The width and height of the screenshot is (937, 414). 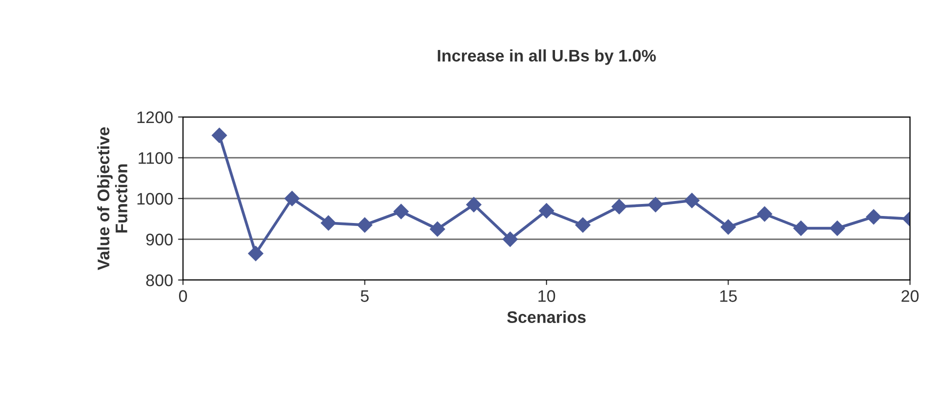 I want to click on y-tick-label: 900, so click(x=159, y=240).